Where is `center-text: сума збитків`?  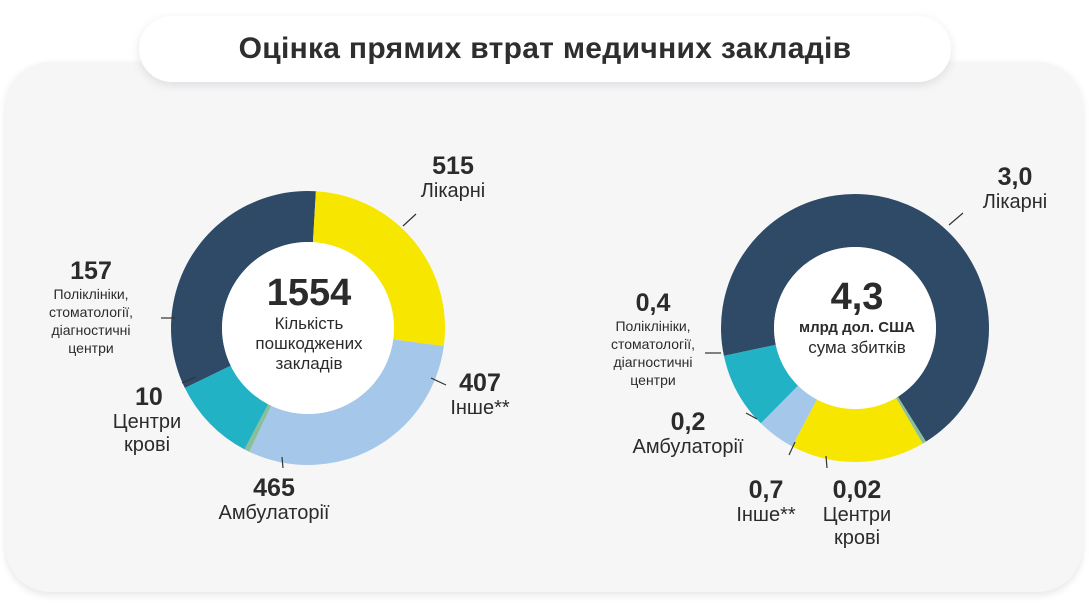 center-text: сума збитків is located at coordinates (857, 347).